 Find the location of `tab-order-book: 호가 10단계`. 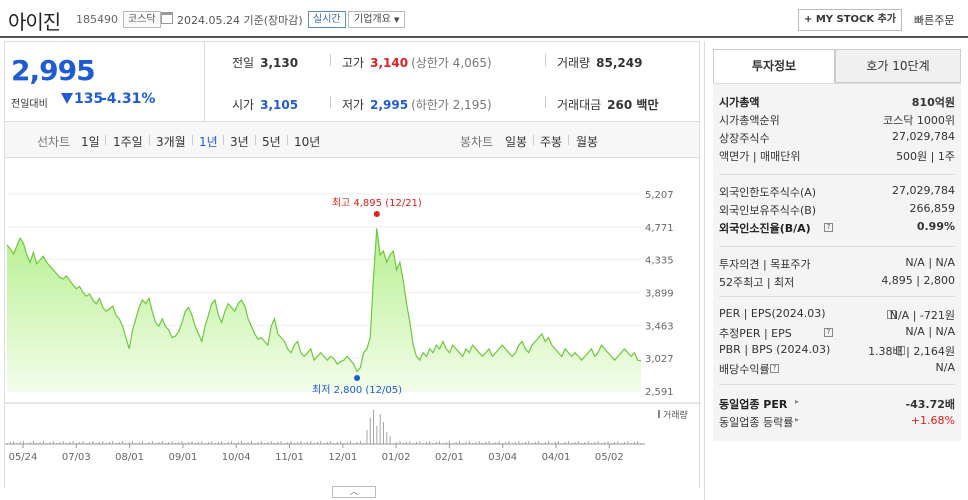

tab-order-book: 호가 10단계 is located at coordinates (898, 66).